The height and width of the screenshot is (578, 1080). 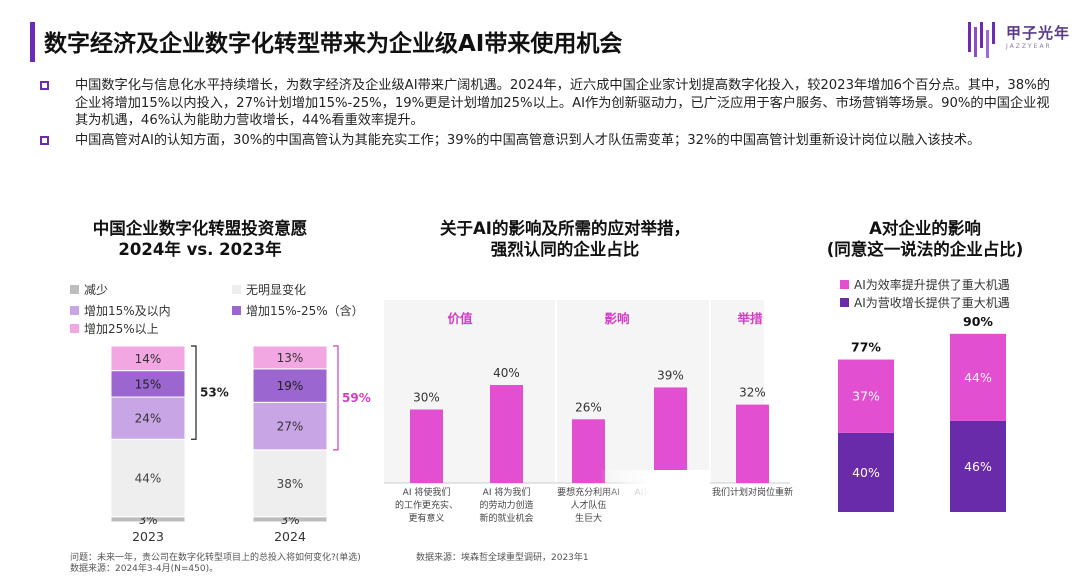 What do you see at coordinates (1038, 33) in the screenshot?
I see `logo-text: 甲子光年` at bounding box center [1038, 33].